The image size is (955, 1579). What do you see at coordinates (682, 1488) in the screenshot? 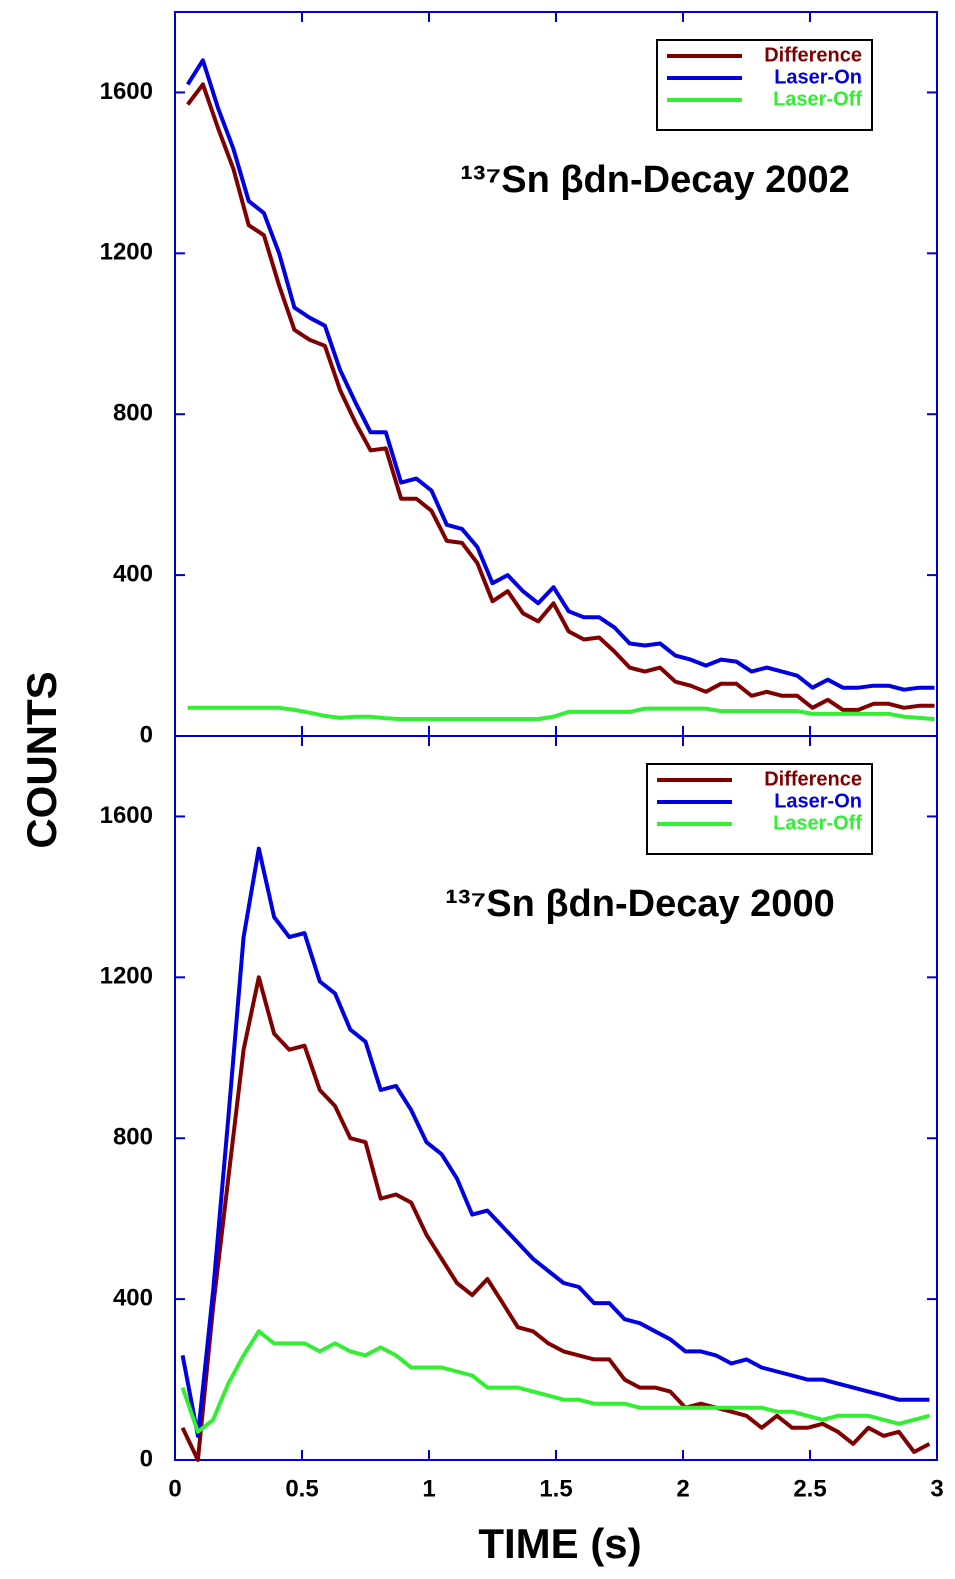
I see `x-tick-label: 2` at bounding box center [682, 1488].